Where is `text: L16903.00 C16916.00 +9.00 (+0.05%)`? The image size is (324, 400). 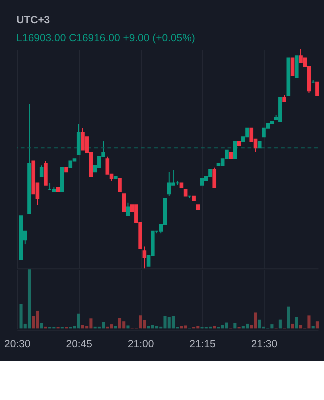
text: L16903.00 C16916.00 +9.00 (+0.05%) is located at coordinates (106, 38).